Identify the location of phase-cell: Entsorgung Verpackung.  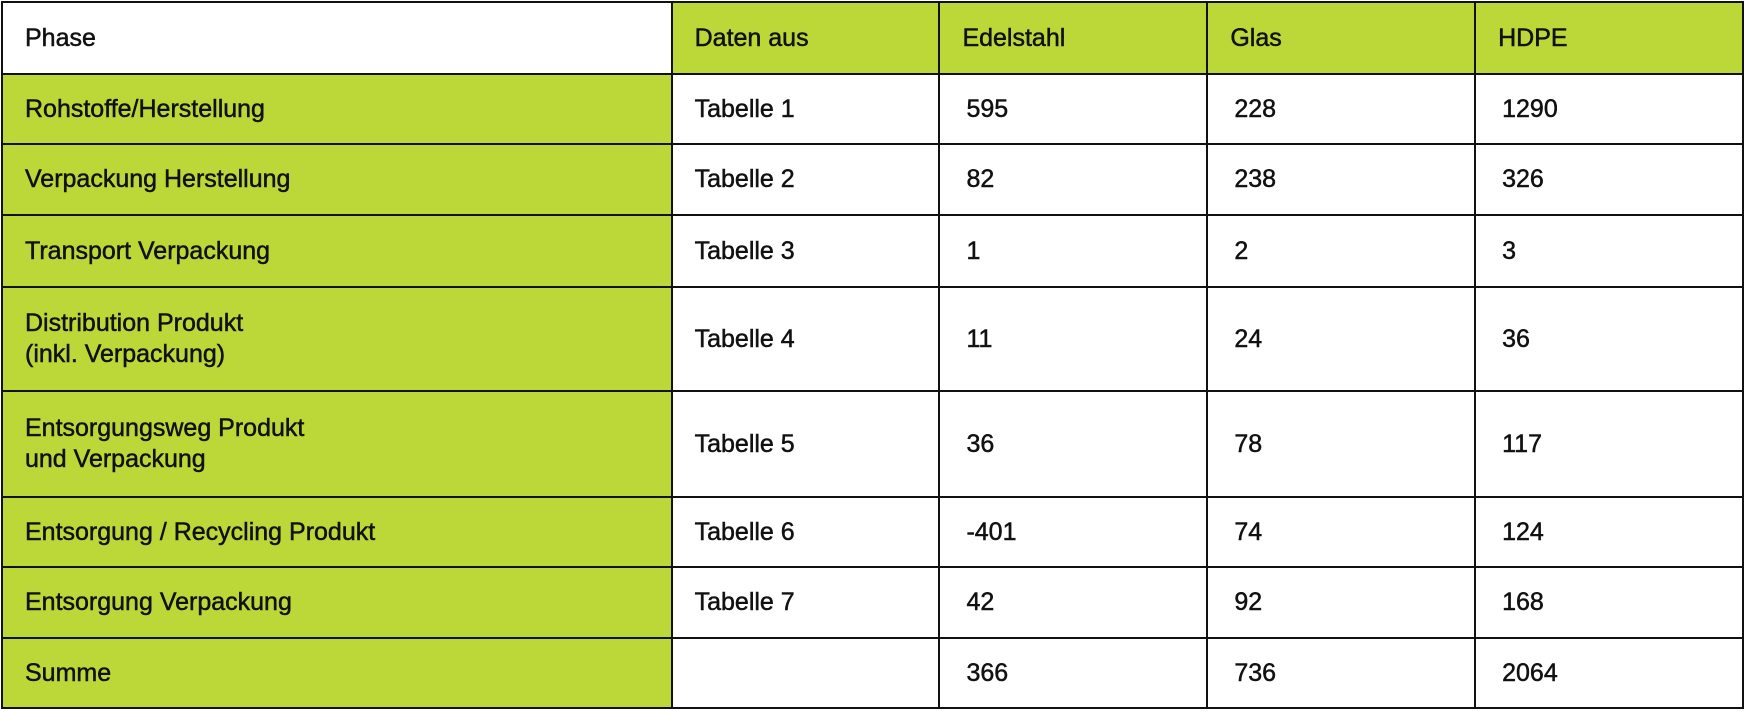
(337, 602).